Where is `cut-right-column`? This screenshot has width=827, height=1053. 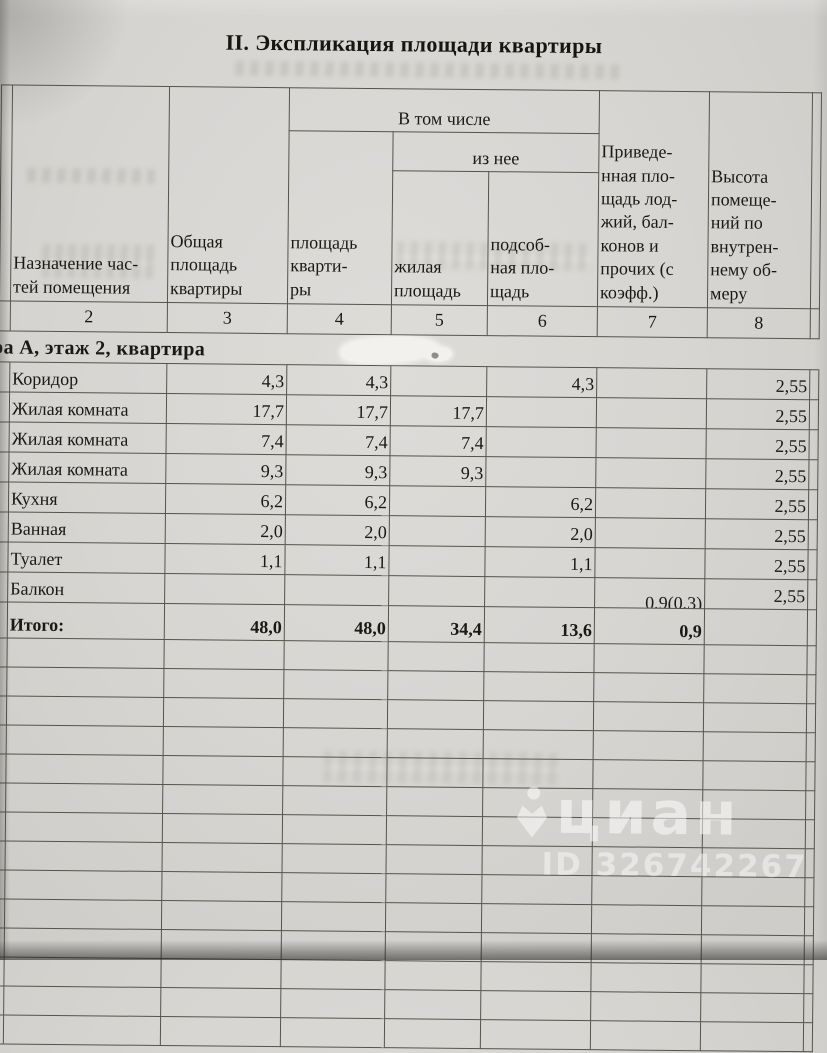 cut-right-column is located at coordinates (816, 200).